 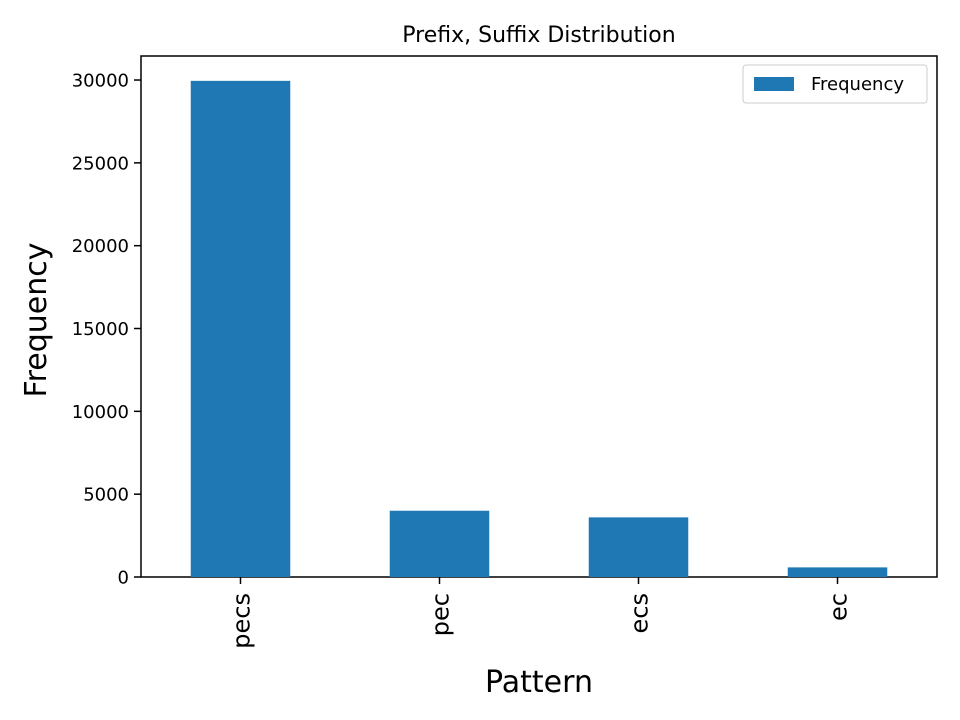 What do you see at coordinates (839, 607) in the screenshot?
I see `x-tick-label-ec: ec` at bounding box center [839, 607].